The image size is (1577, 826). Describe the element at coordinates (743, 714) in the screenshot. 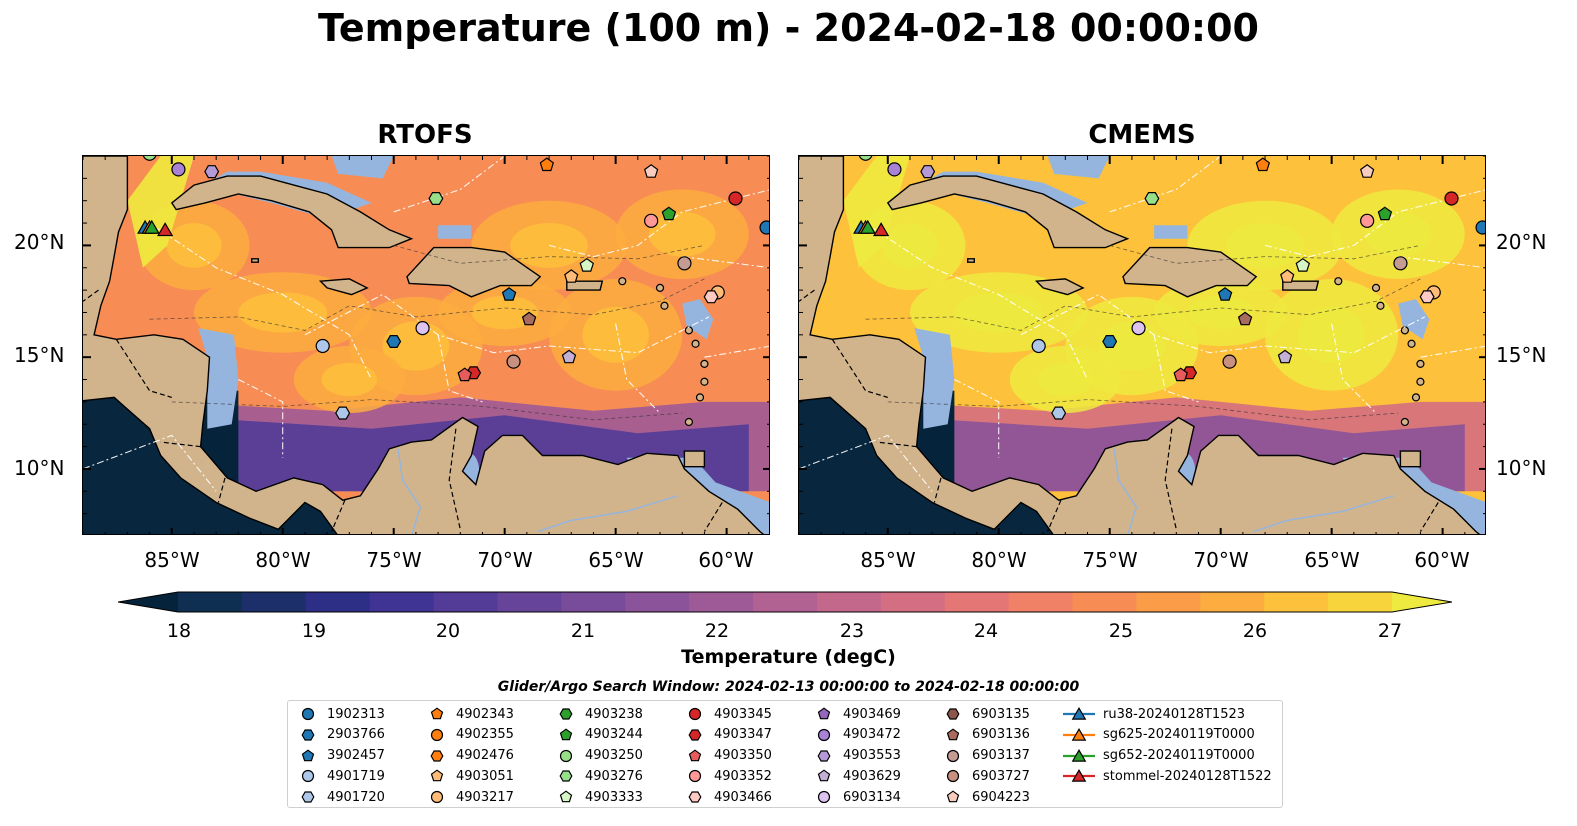

I see `legend-label: 4903345` at that location.